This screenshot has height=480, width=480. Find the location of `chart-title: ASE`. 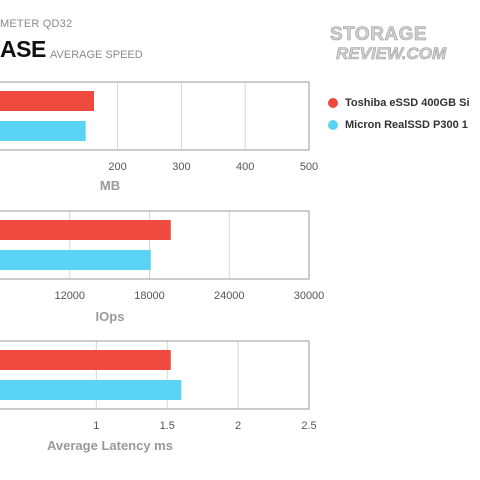

chart-title: ASE is located at coordinates (23, 49).